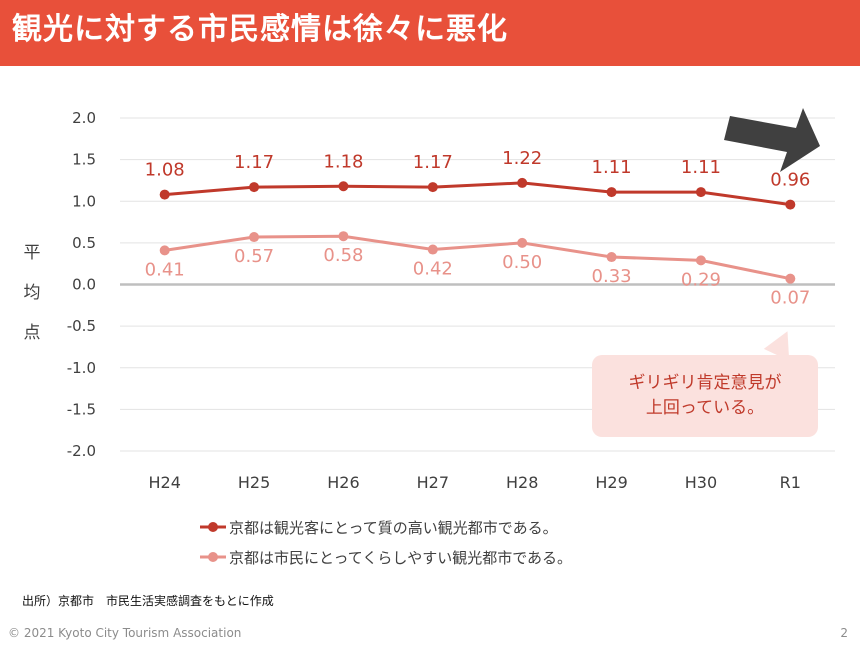 The width and height of the screenshot is (860, 645). Describe the element at coordinates (32, 333) in the screenshot. I see `y-axis-label-char: 点` at that location.